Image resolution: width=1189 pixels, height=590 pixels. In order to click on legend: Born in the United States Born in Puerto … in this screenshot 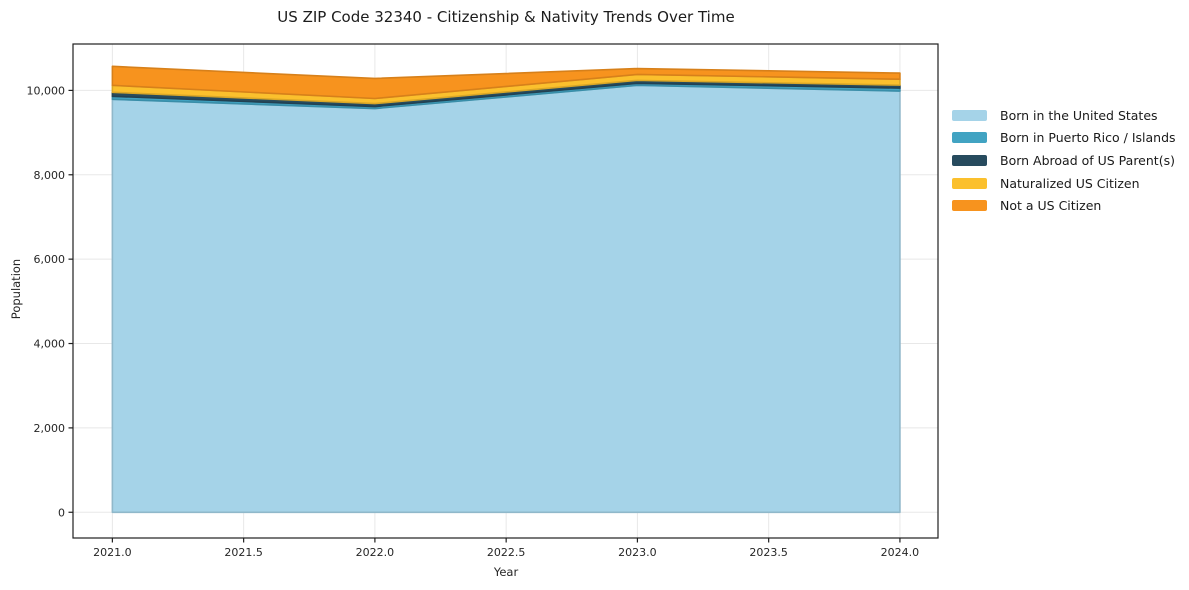, I will do `click(1064, 160)`.